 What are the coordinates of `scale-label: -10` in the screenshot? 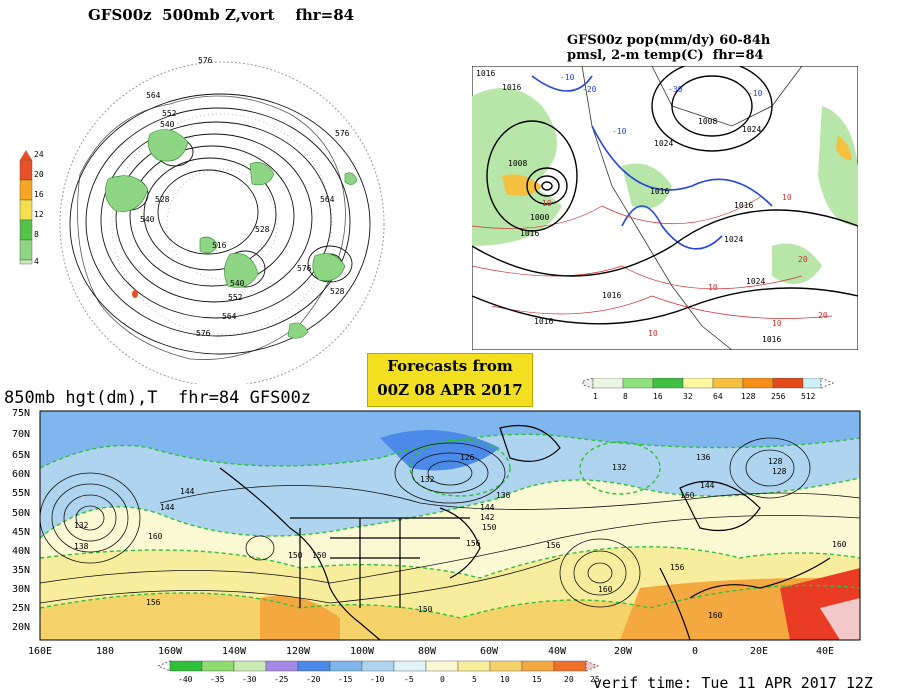 It's located at (377, 679).